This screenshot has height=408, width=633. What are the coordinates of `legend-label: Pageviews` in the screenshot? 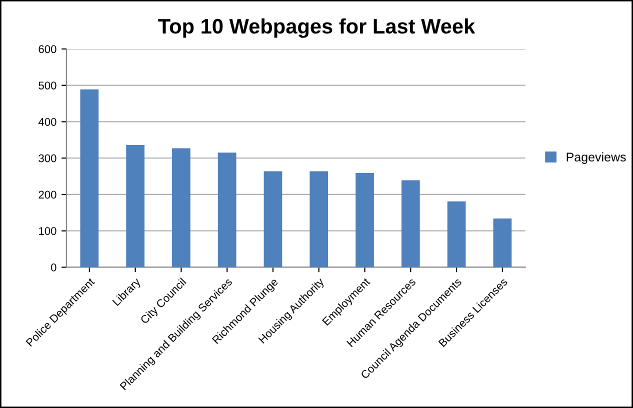 It's located at (596, 158).